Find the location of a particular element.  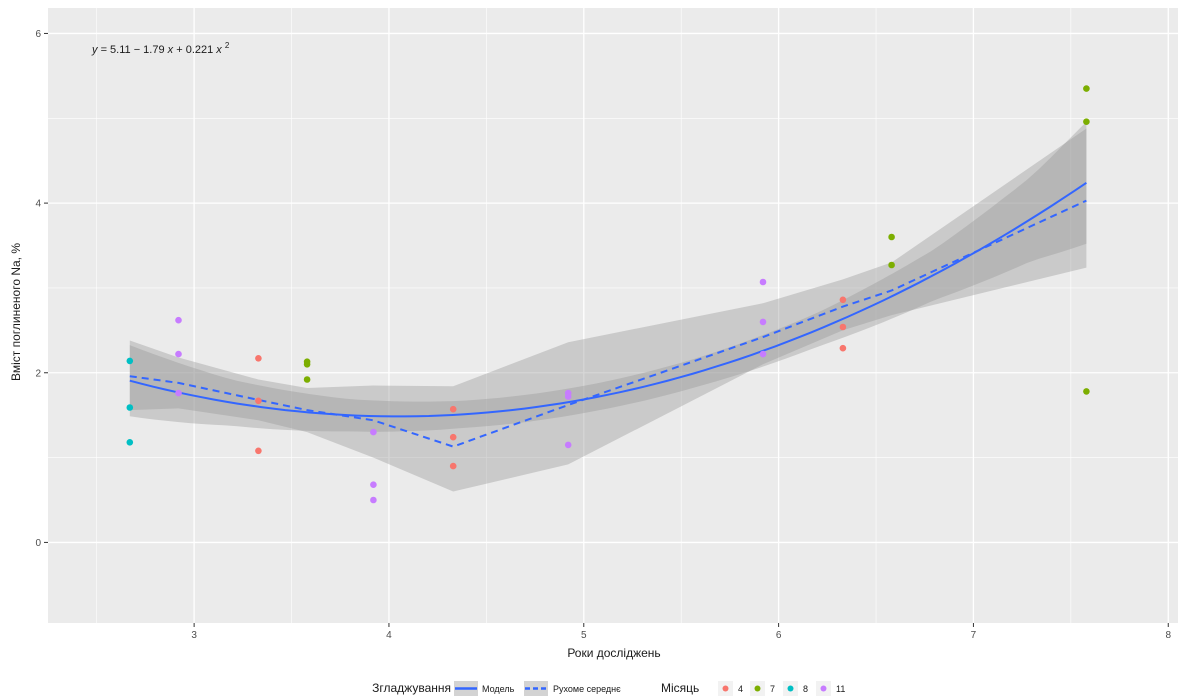

eq-x2: x is located at coordinates (218, 50).